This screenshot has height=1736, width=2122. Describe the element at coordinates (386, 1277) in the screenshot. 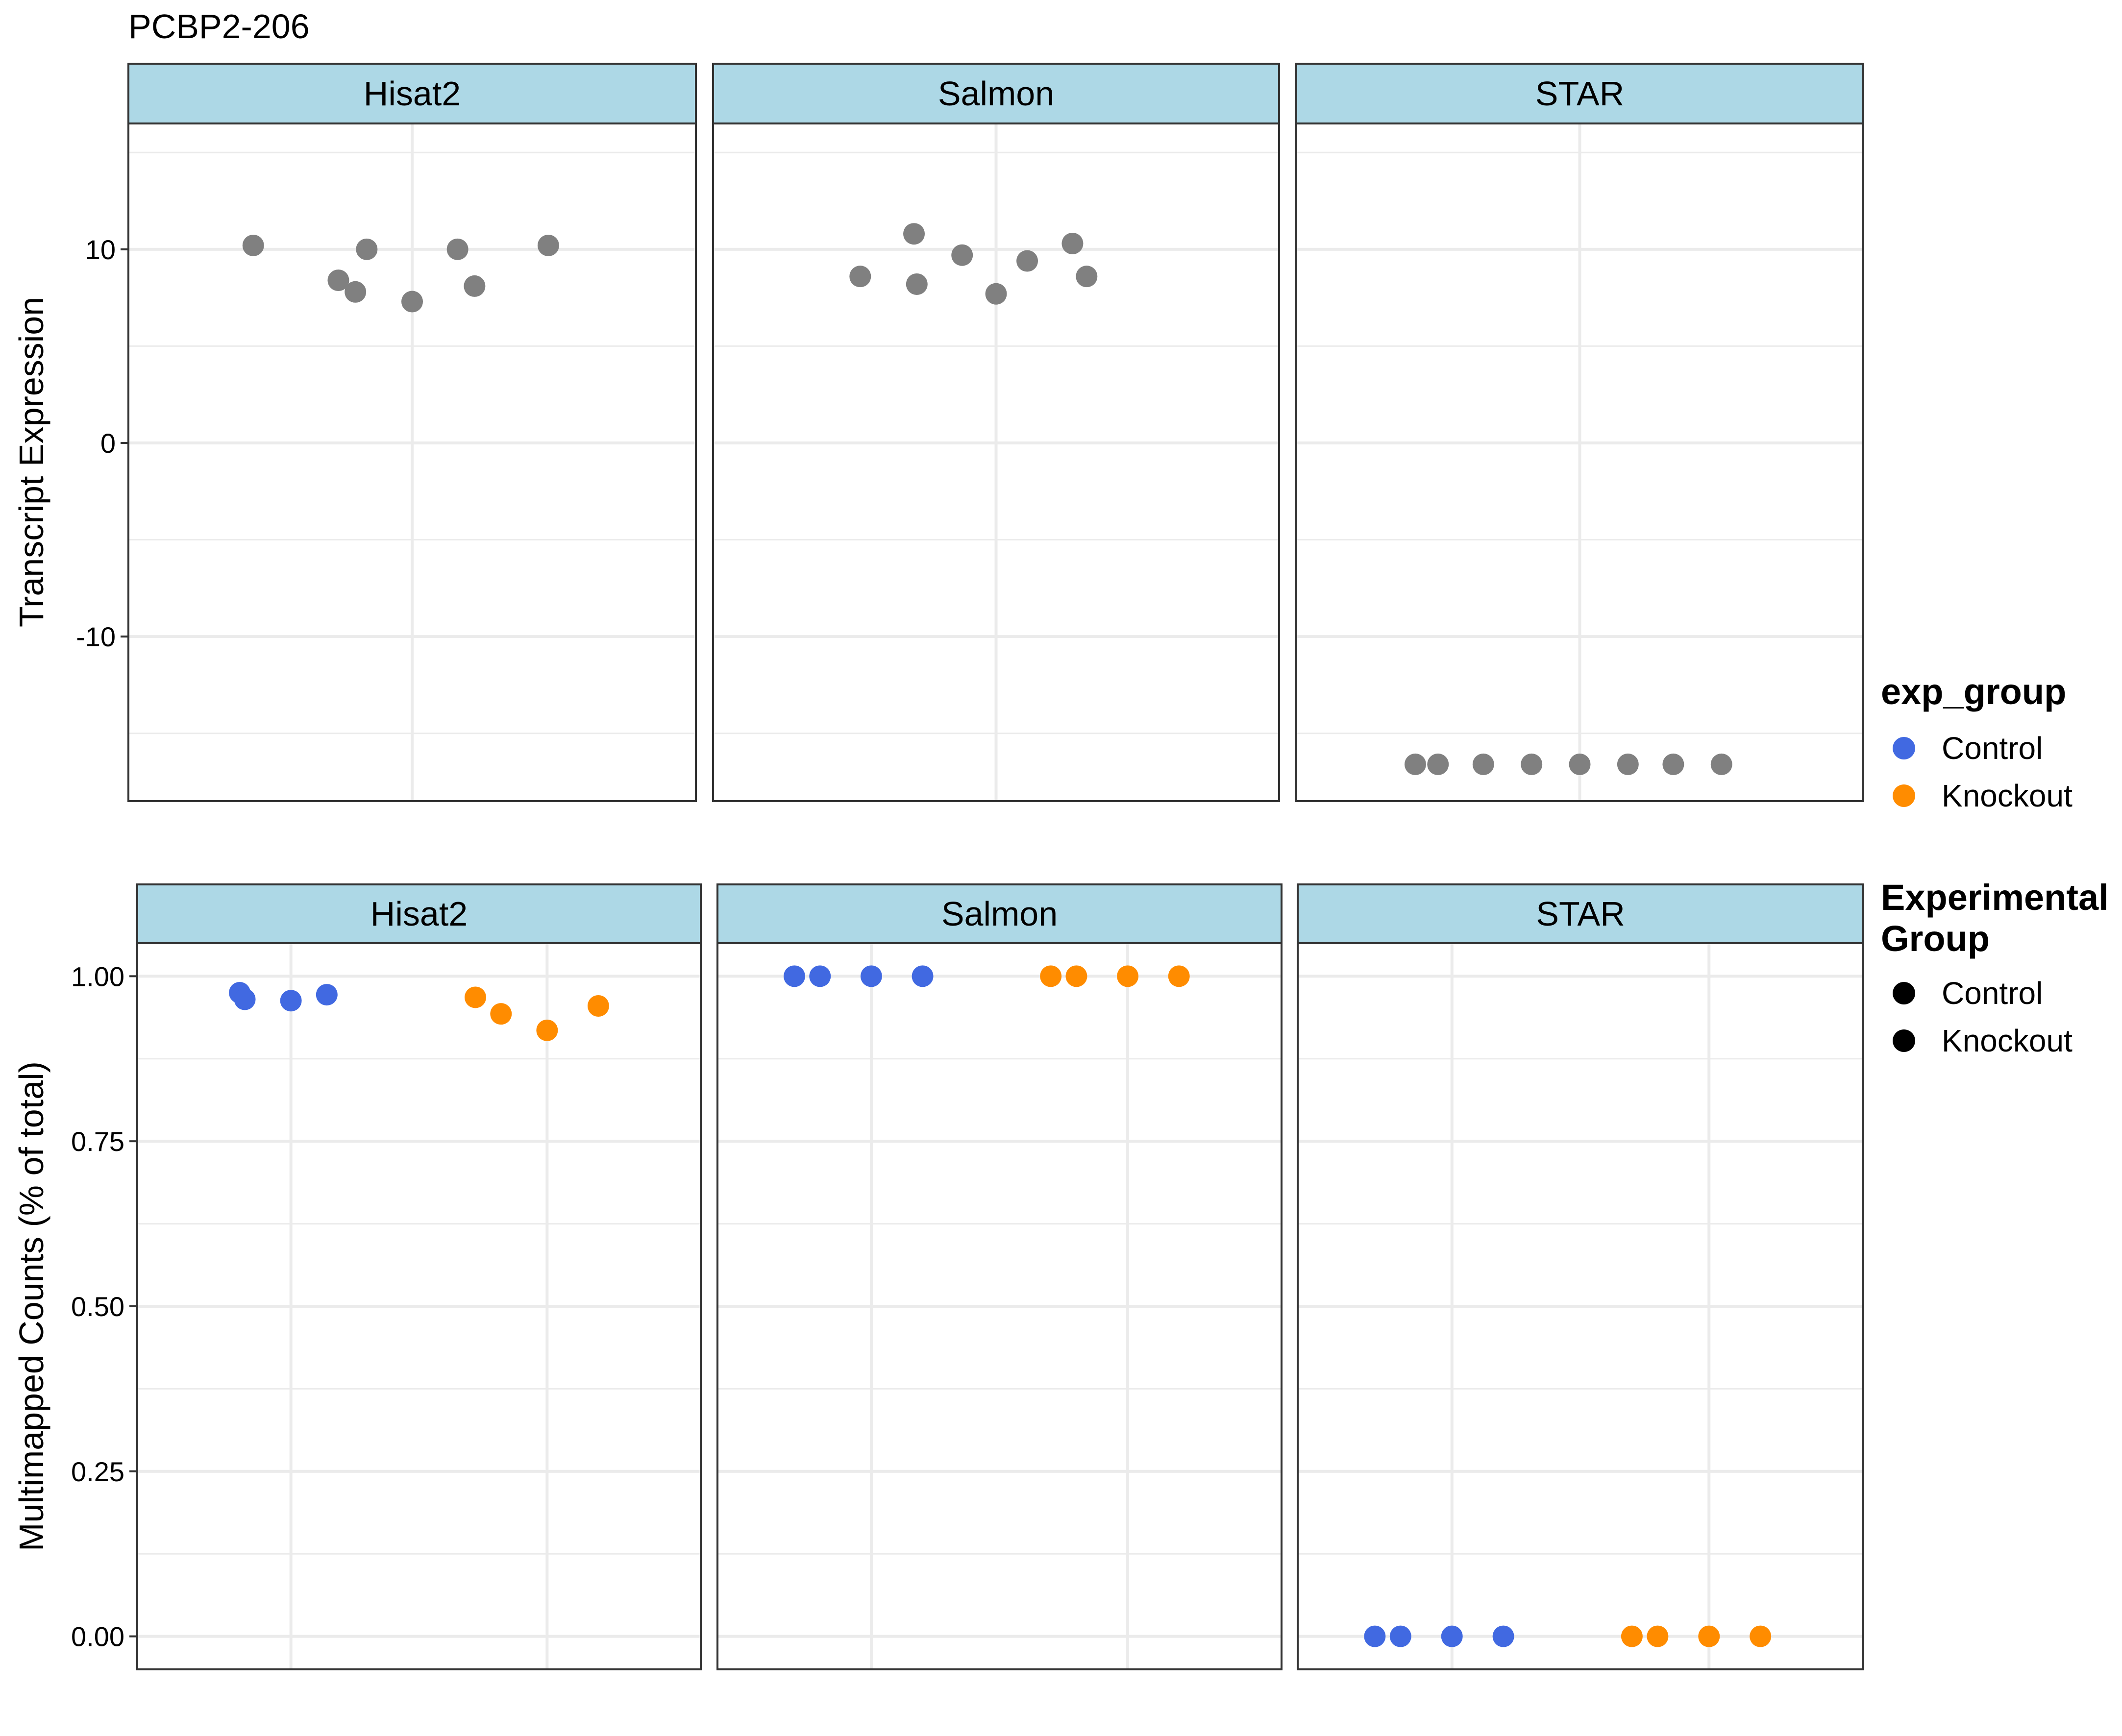

I see `facet-hisat2: Hisat2 0.00 0.25 0.50 0.75 1.00` at that location.